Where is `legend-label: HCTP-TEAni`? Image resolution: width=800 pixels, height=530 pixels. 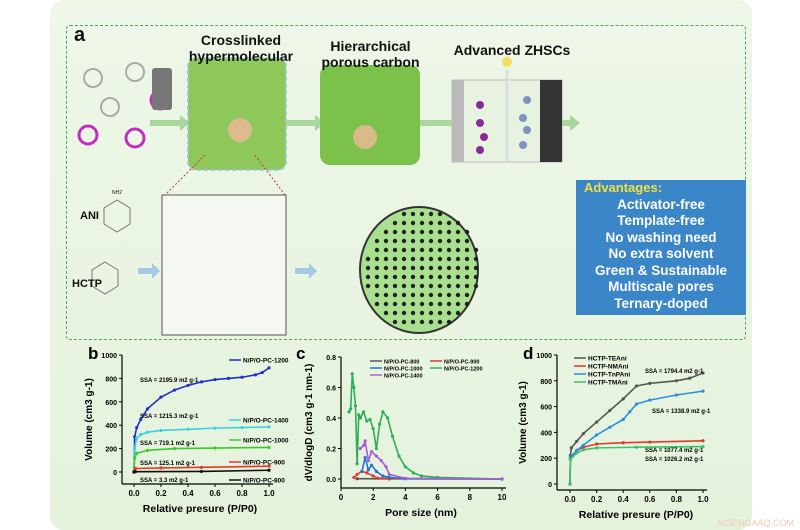
legend-label: HCTP-TEAni is located at coordinates (607, 359).